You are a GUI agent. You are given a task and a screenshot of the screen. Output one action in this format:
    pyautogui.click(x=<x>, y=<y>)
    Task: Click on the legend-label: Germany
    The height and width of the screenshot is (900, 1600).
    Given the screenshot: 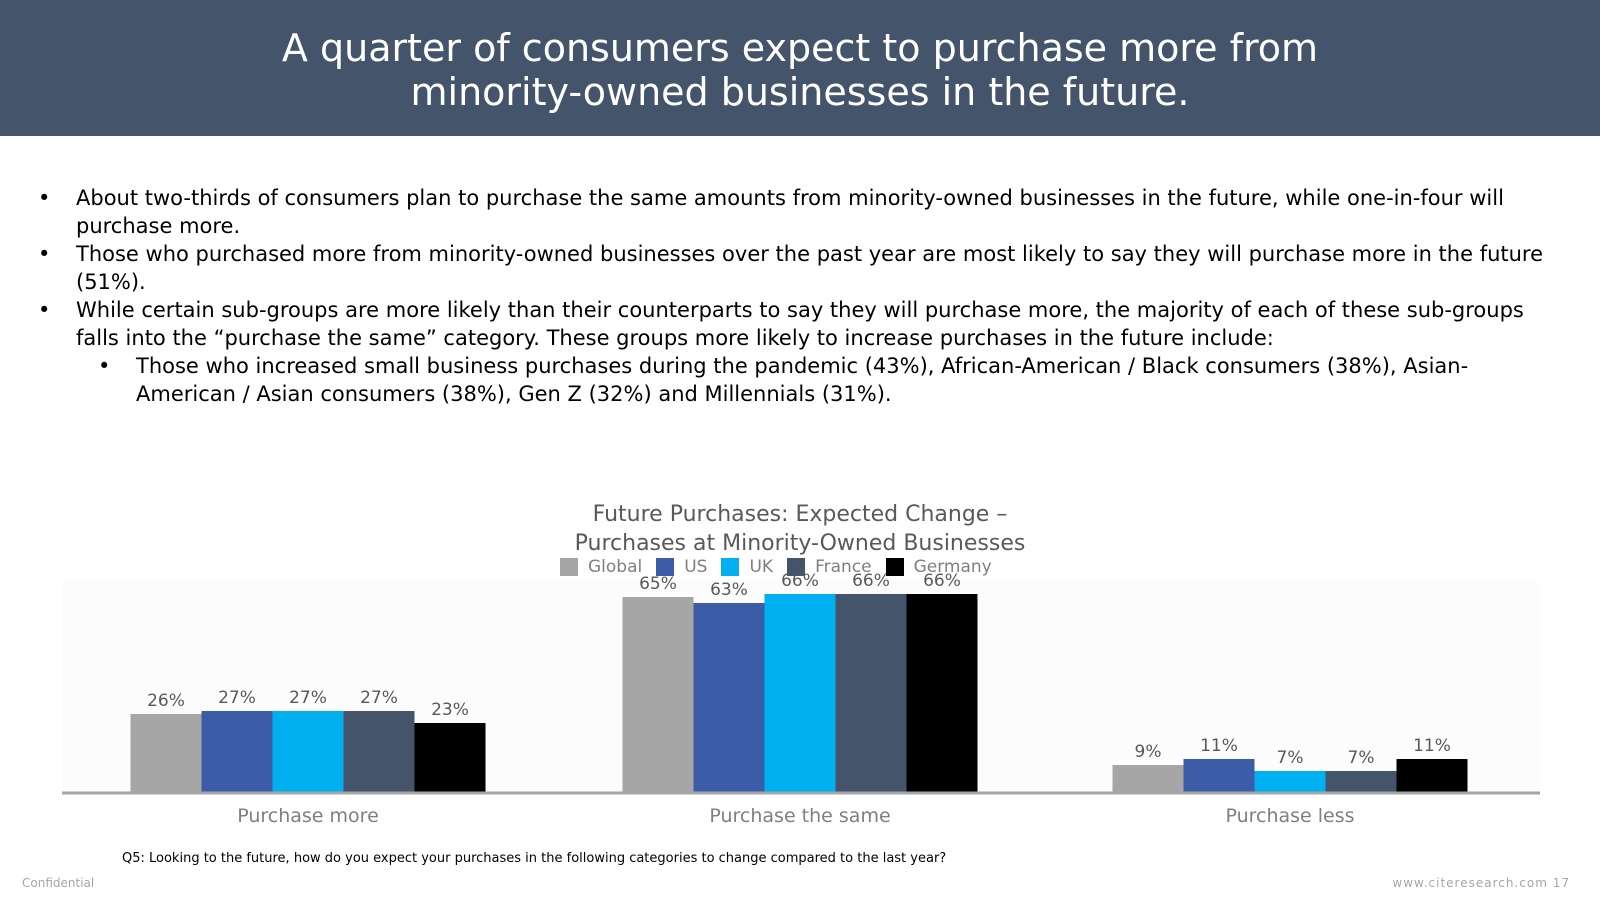 What is the action you would take?
    pyautogui.click(x=952, y=567)
    